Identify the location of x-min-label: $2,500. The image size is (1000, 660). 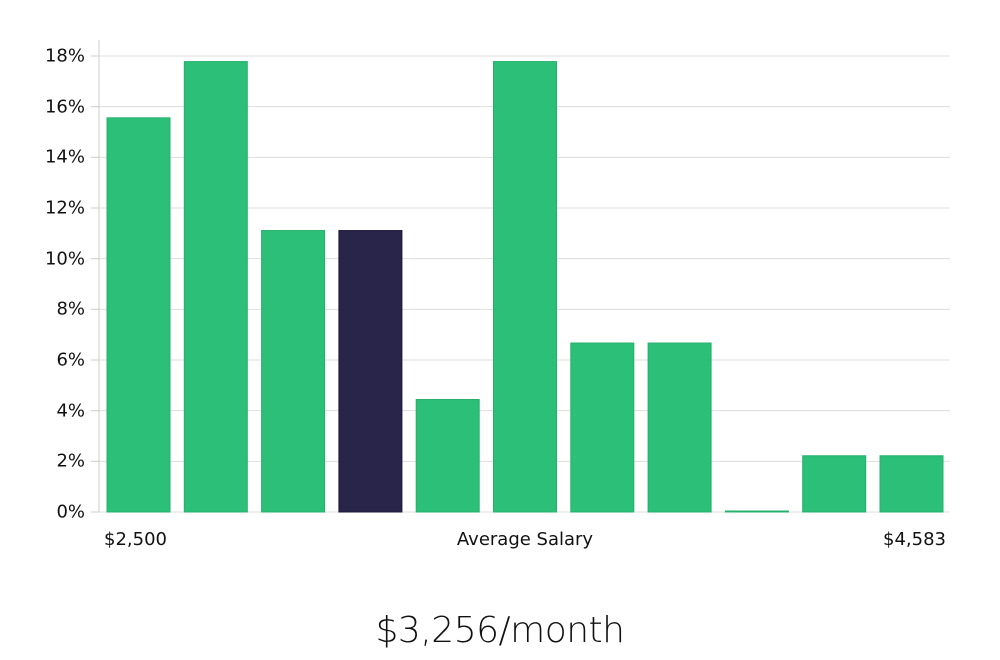
(135, 539).